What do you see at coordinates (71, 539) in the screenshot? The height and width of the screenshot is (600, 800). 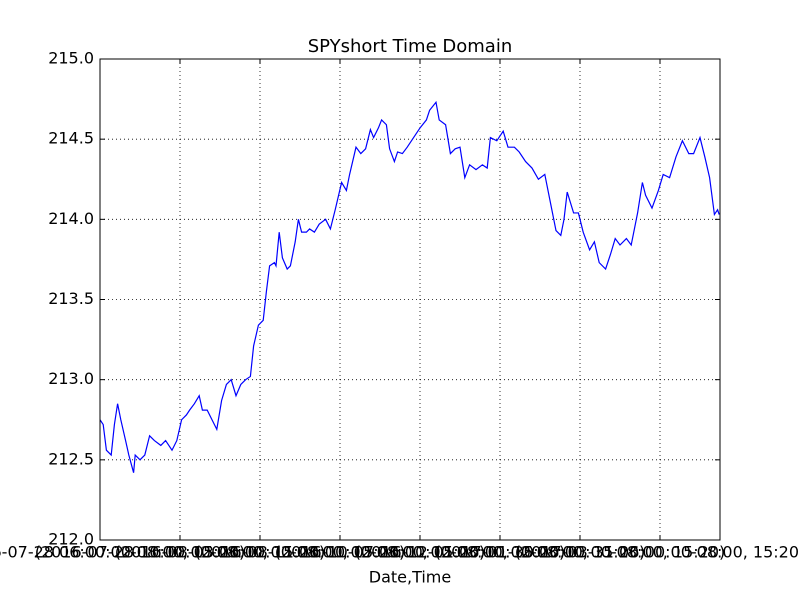 I see `y-tick-label: 212.0` at bounding box center [71, 539].